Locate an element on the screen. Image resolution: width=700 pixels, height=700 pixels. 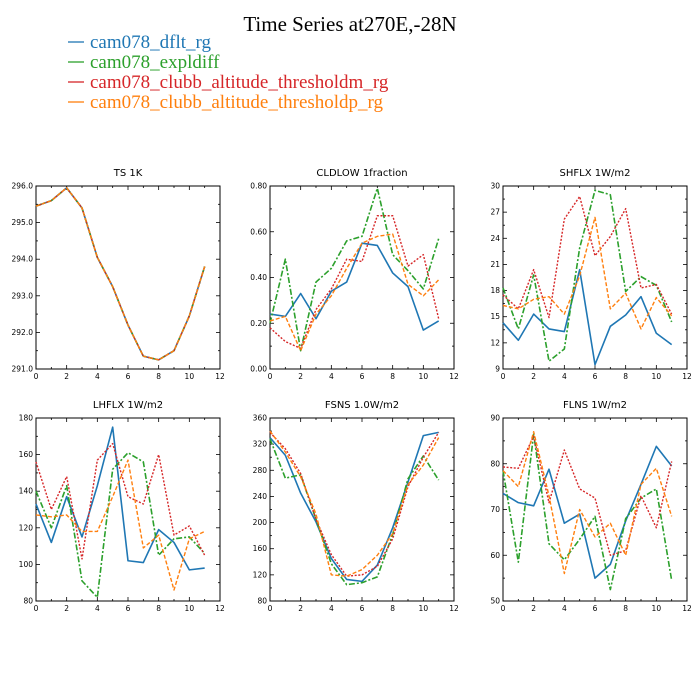
y-tick-label: 320 is located at coordinates (260, 444).